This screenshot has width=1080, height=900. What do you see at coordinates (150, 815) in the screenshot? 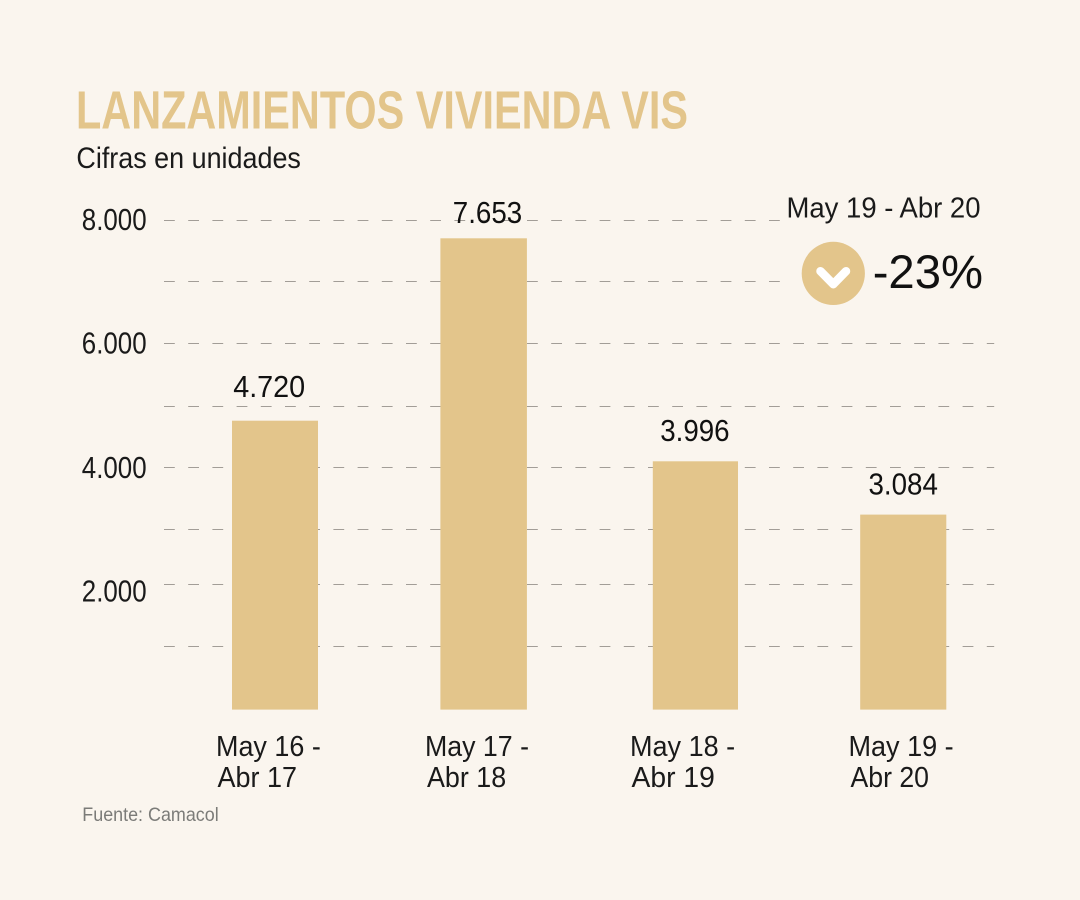
I see `svg-text: Fuente: Camacol` at bounding box center [150, 815].